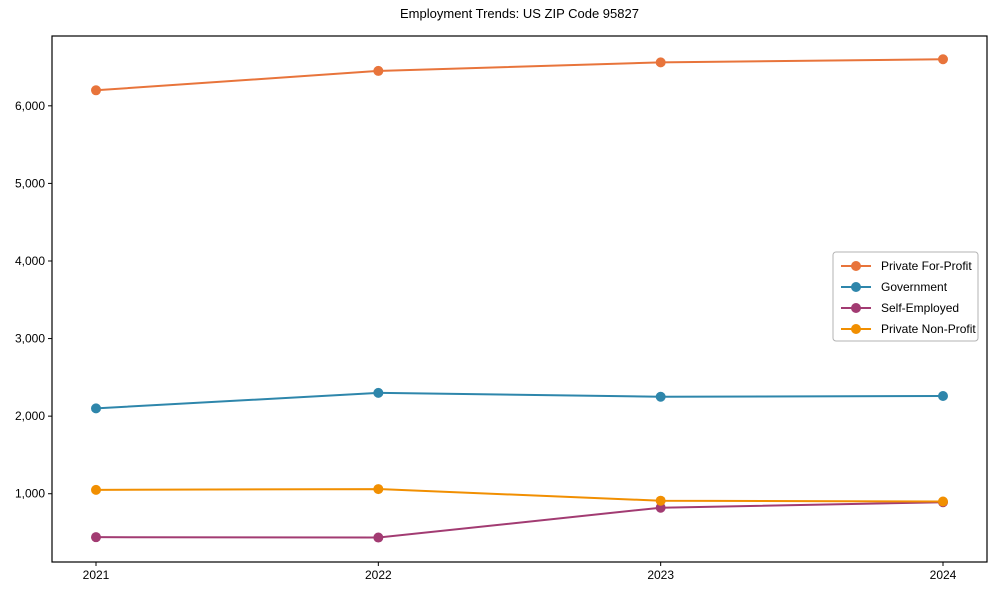 The height and width of the screenshot is (600, 1000). Describe the element at coordinates (856, 329) in the screenshot. I see `legend-marker-private-non-profit` at that location.